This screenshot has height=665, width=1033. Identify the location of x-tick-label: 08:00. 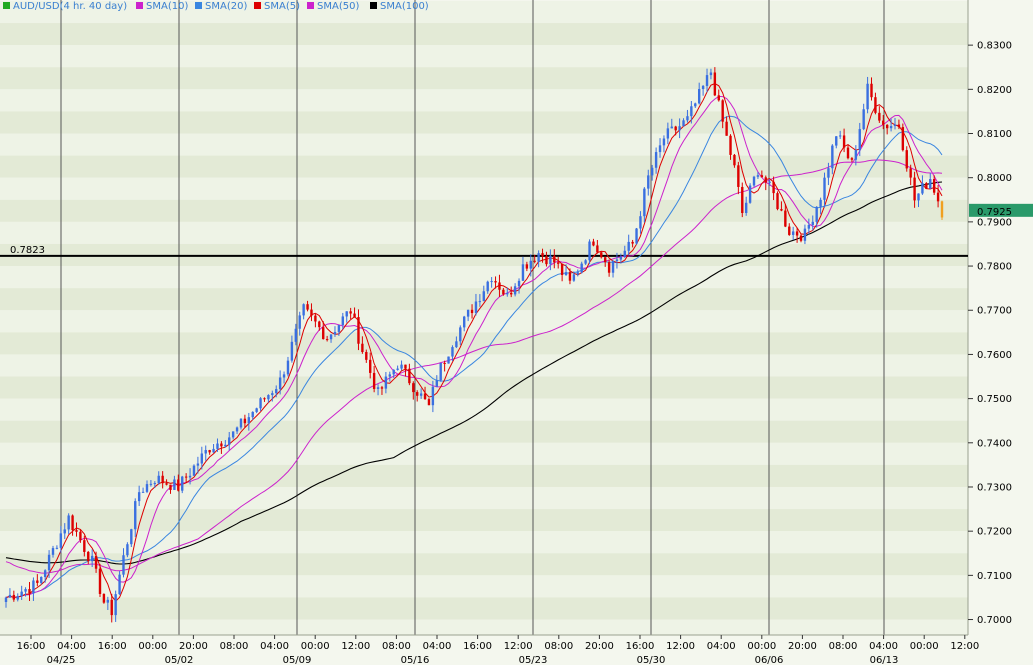
(396, 646).